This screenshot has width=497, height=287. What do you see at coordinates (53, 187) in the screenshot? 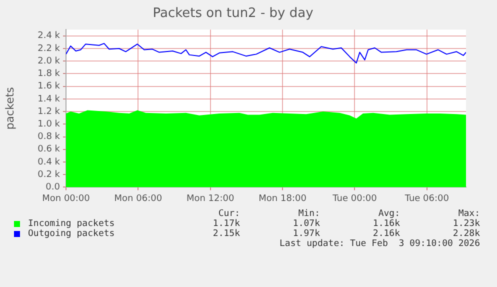
I see `y-tick-label: 0.0` at bounding box center [53, 187].